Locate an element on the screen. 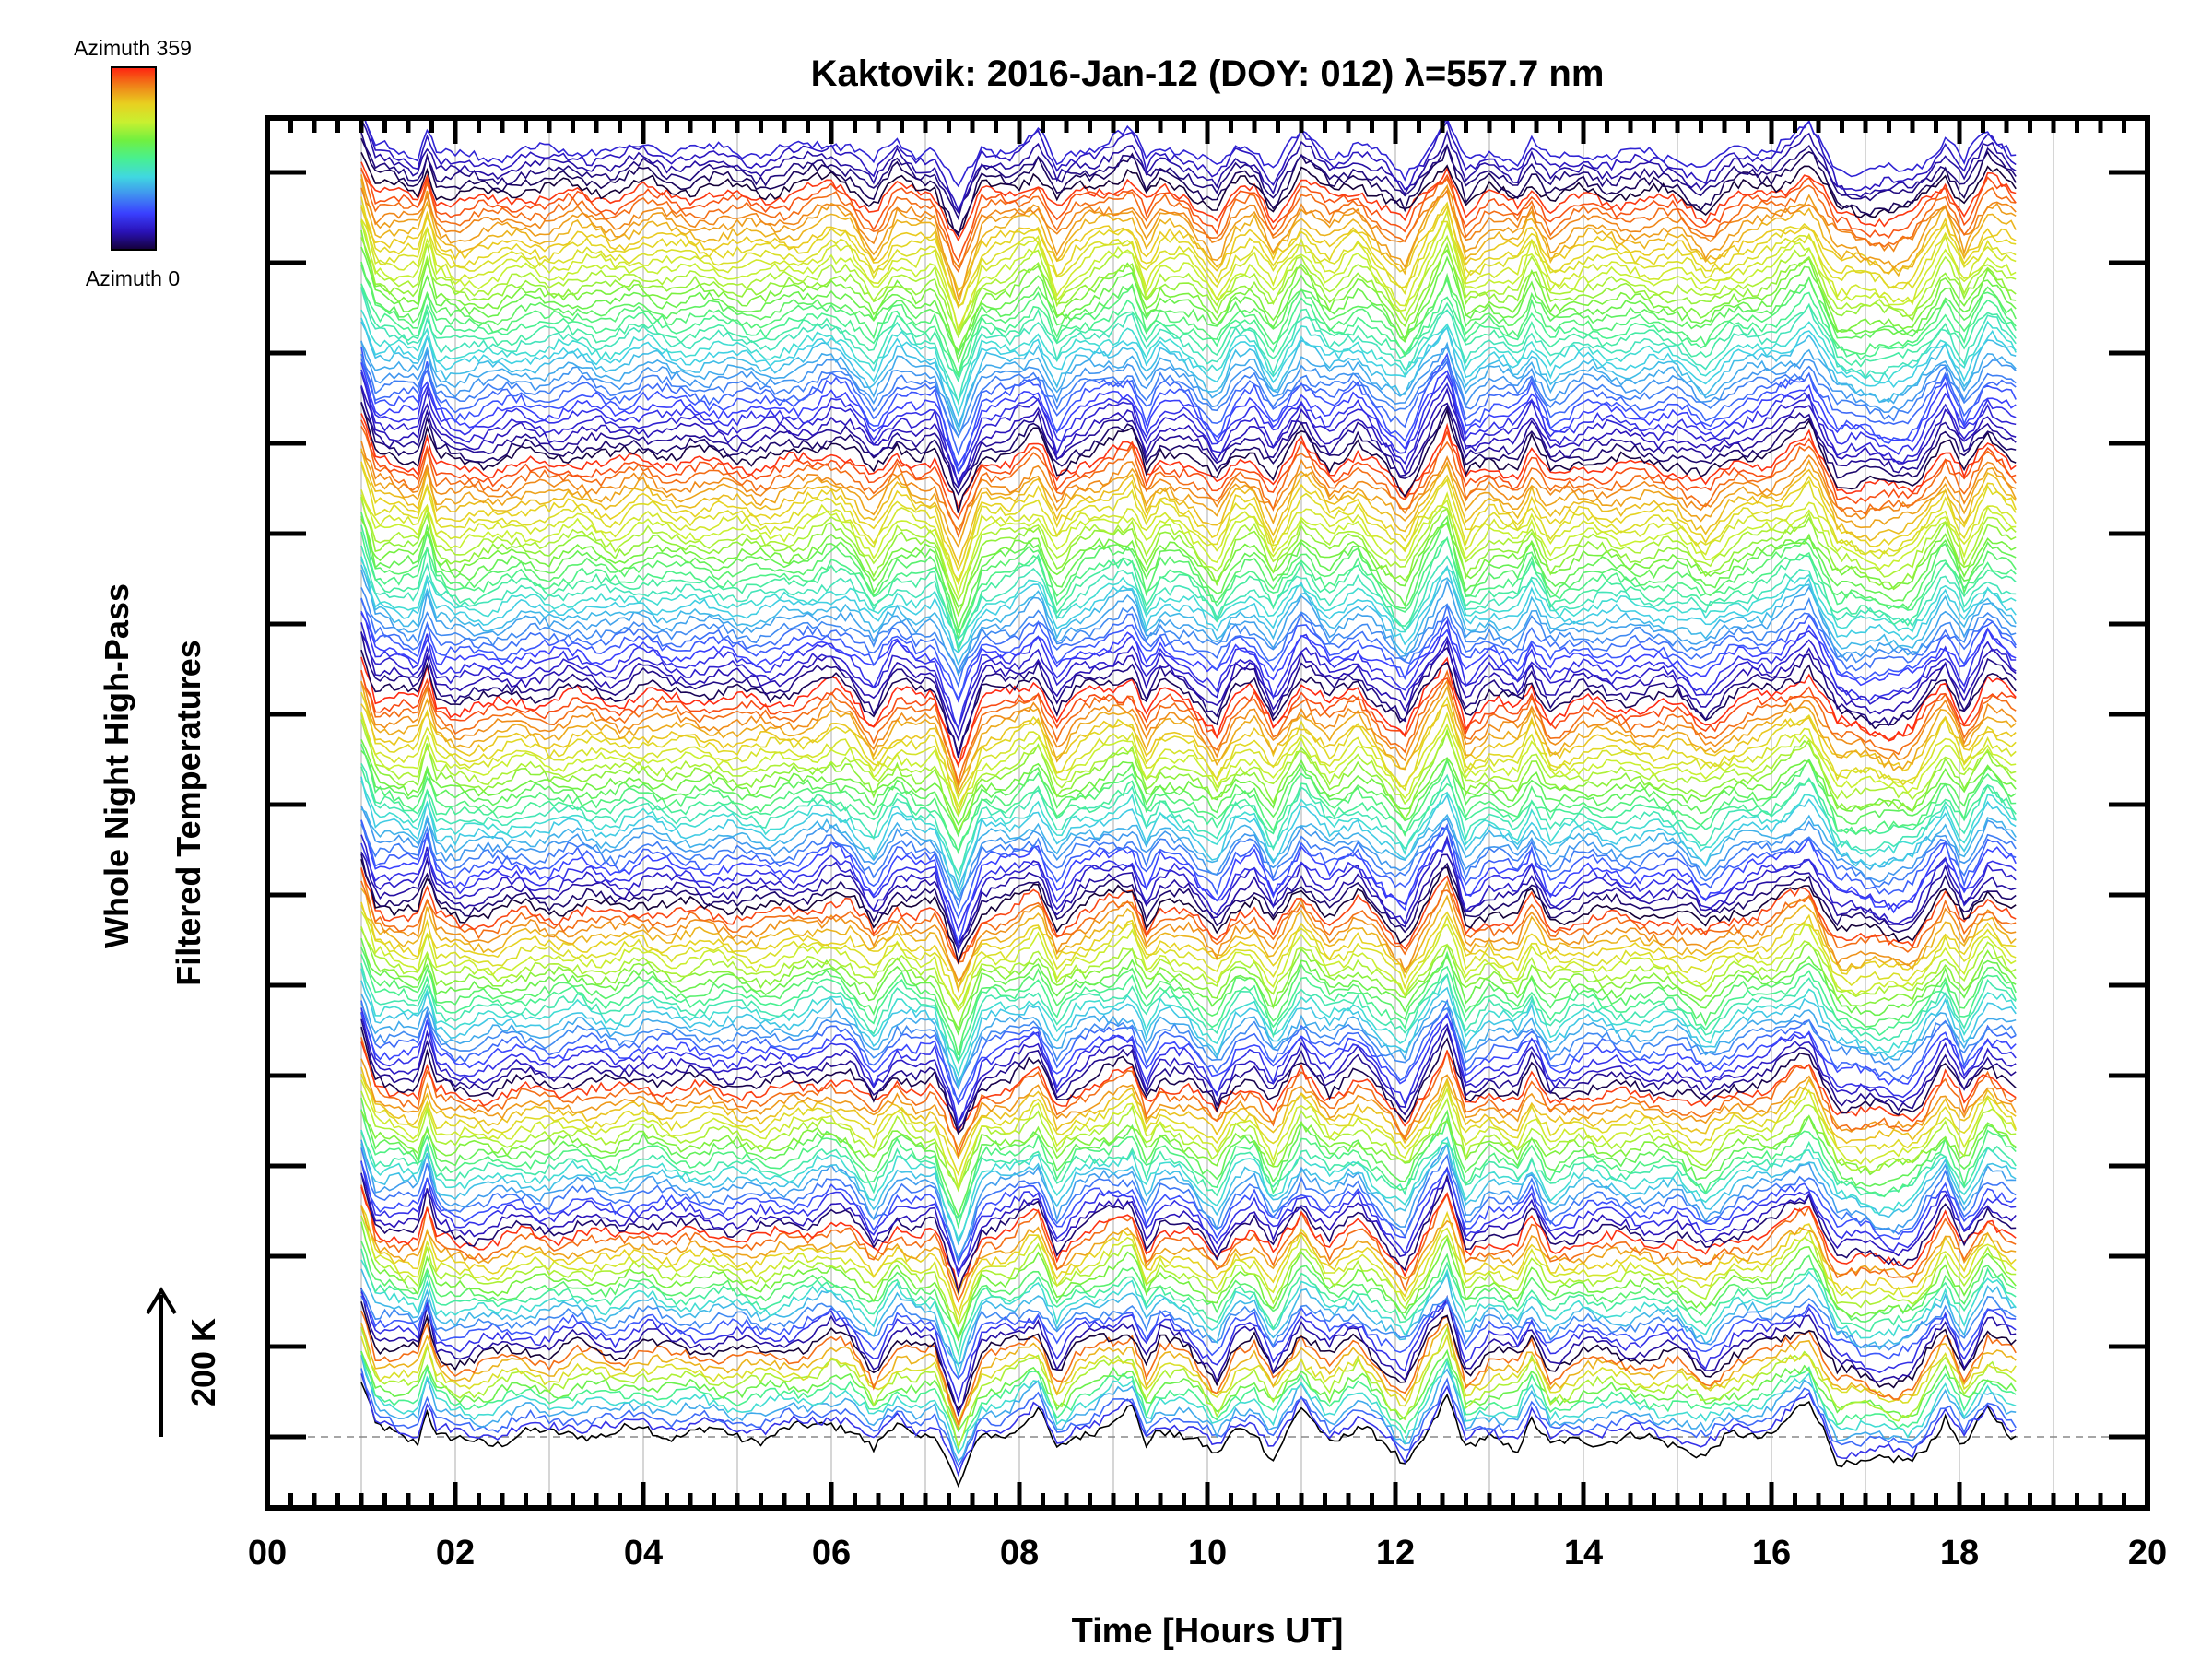 The image size is (2212, 1659). trace-ring1-az90 is located at coordinates (1188, 1418).